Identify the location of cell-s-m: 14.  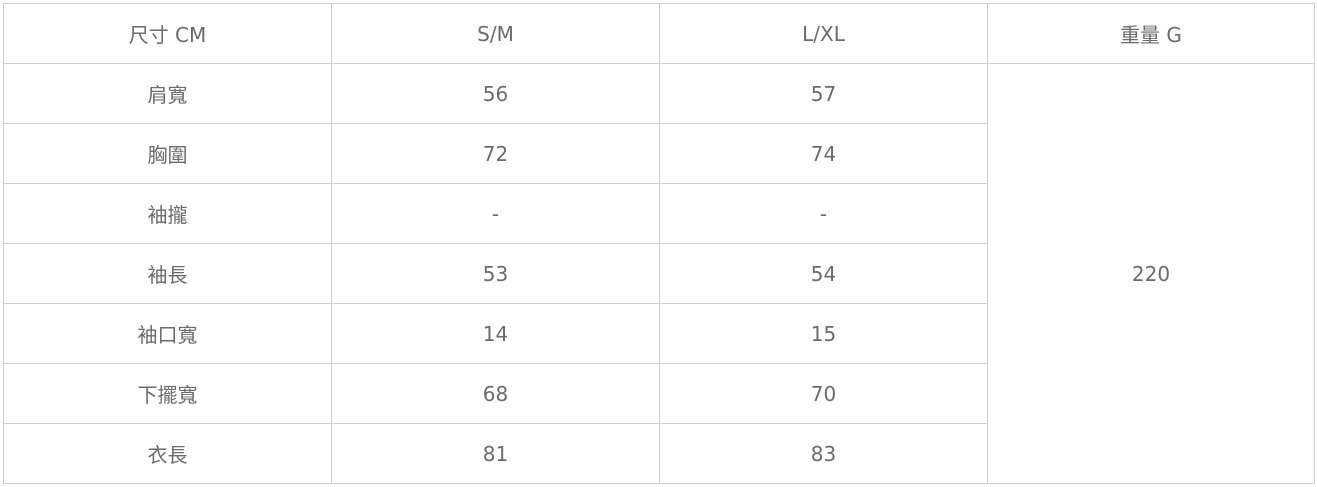
(495, 333).